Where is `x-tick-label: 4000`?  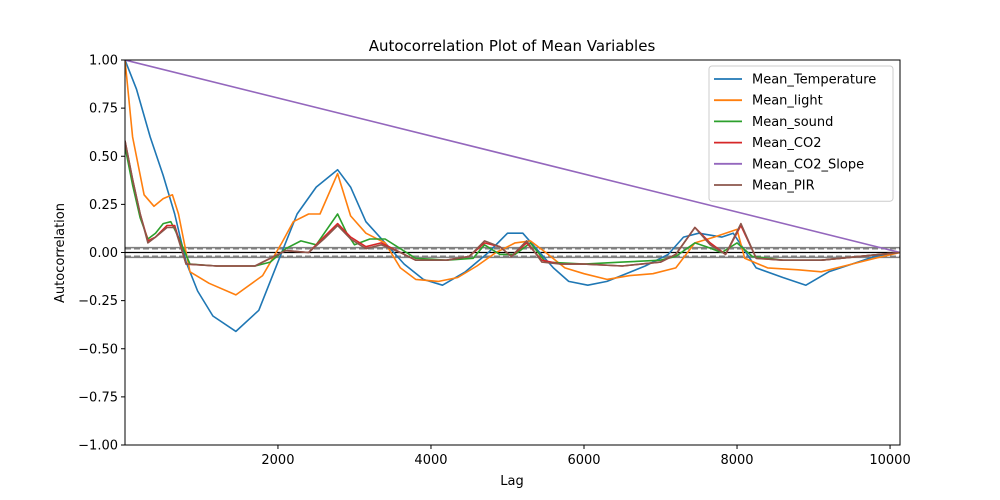 x-tick-label: 4000 is located at coordinates (430, 460).